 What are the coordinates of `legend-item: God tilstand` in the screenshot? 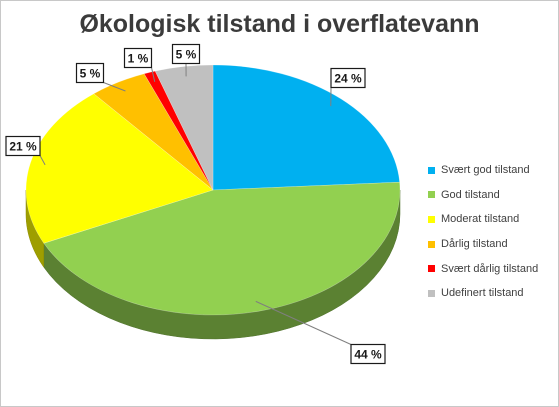 It's located at (488, 195).